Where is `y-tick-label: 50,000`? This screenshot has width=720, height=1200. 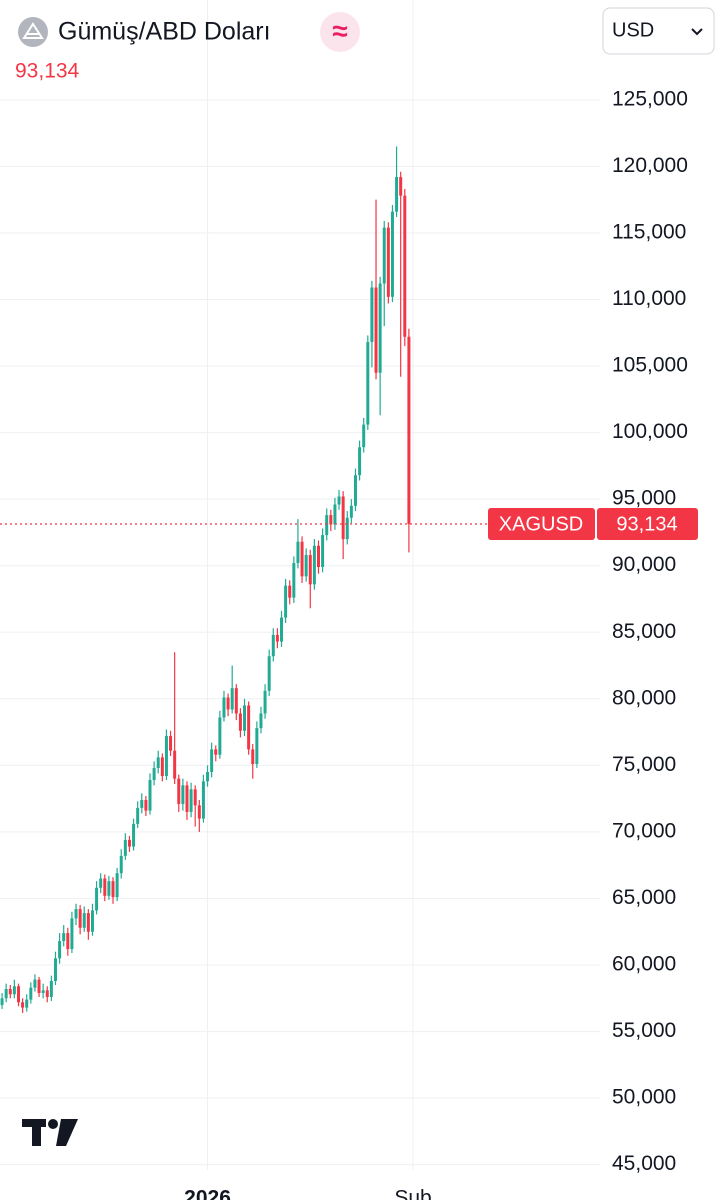 y-tick-label: 50,000 is located at coordinates (644, 1097).